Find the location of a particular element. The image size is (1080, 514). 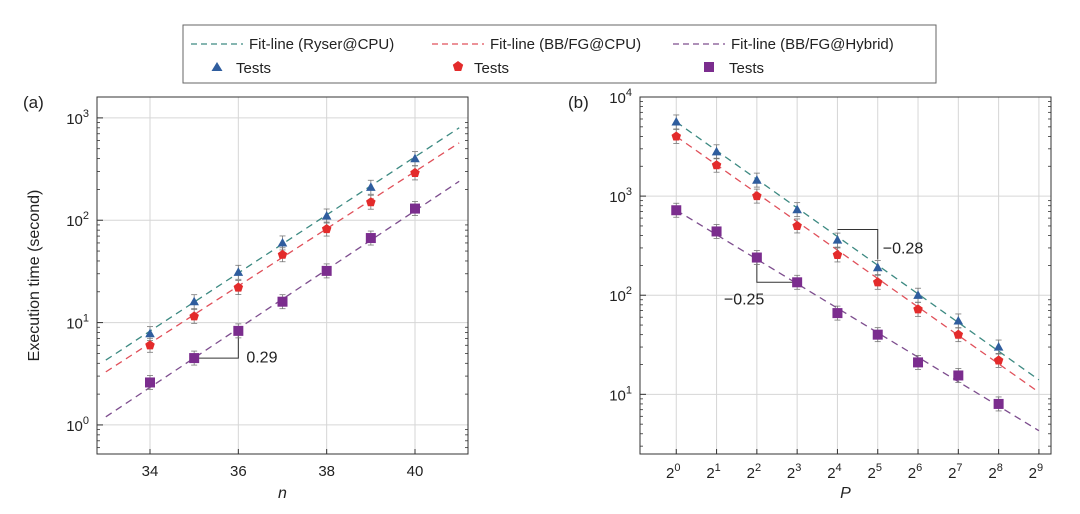

panel-b-x-tick-label: 23 is located at coordinates (794, 472).